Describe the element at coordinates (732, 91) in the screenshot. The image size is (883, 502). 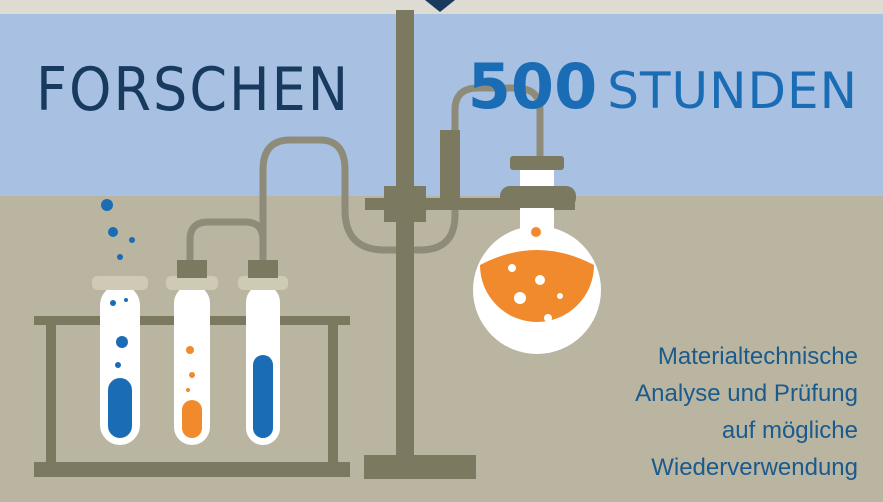
I see `hours-unit: STUNDEN` at that location.